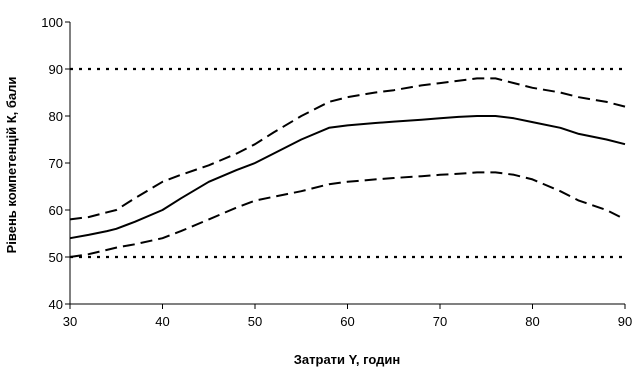 Image resolution: width=637 pixels, height=372 pixels. What do you see at coordinates (56, 116) in the screenshot?
I see `y-tick-label: 80` at bounding box center [56, 116].